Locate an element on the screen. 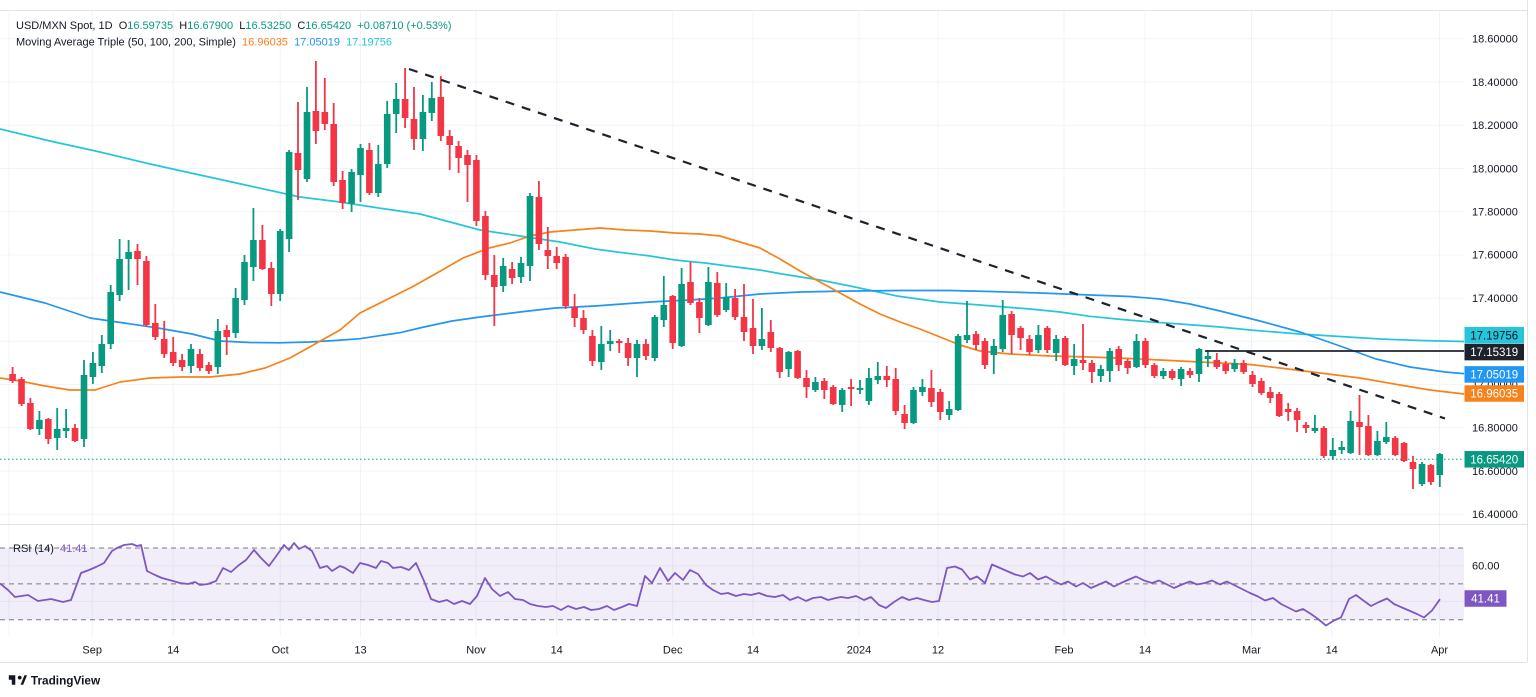 The image size is (1536, 697). svg-text: 17.80000 is located at coordinates (1495, 213).